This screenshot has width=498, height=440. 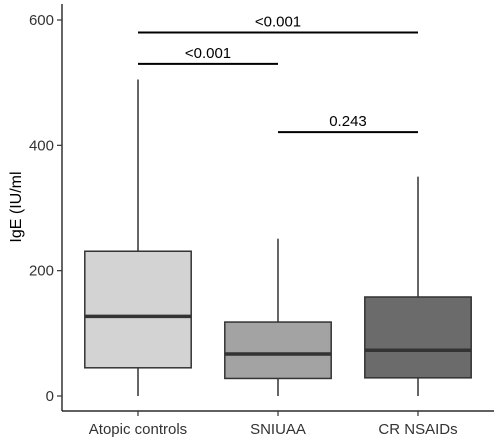 What do you see at coordinates (41, 20) in the screenshot?
I see `y-tick-label: 600` at bounding box center [41, 20].